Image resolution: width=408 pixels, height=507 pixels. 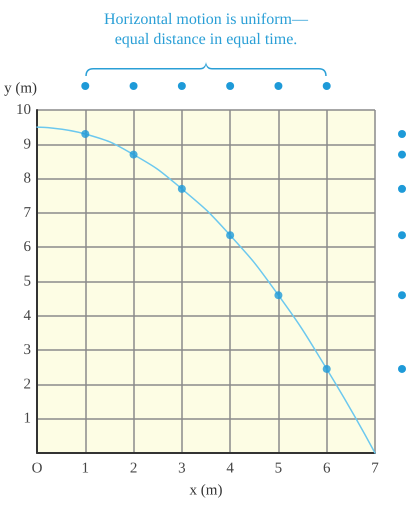 What do you see at coordinates (206, 490) in the screenshot?
I see `x-axis-title: x (m)` at bounding box center [206, 490].